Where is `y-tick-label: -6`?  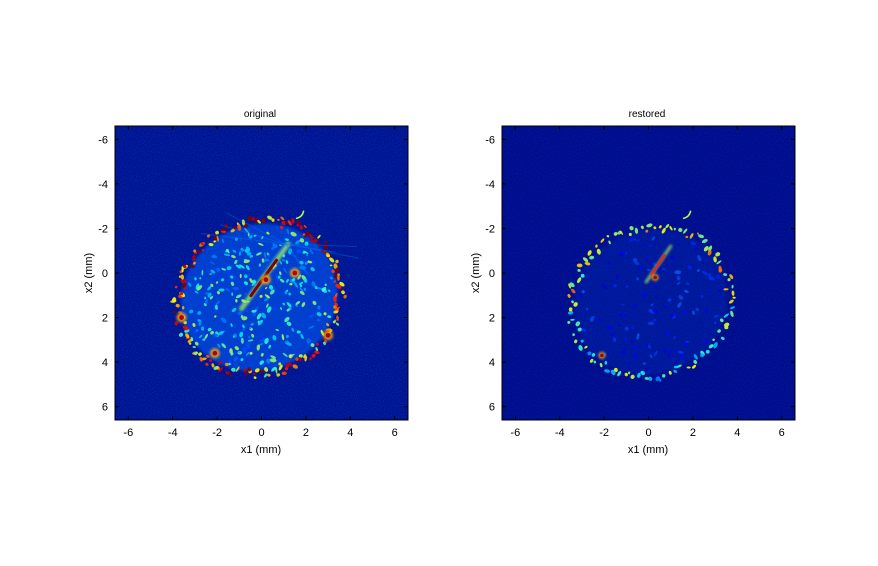
y-tick-label: -6 is located at coordinates (490, 140).